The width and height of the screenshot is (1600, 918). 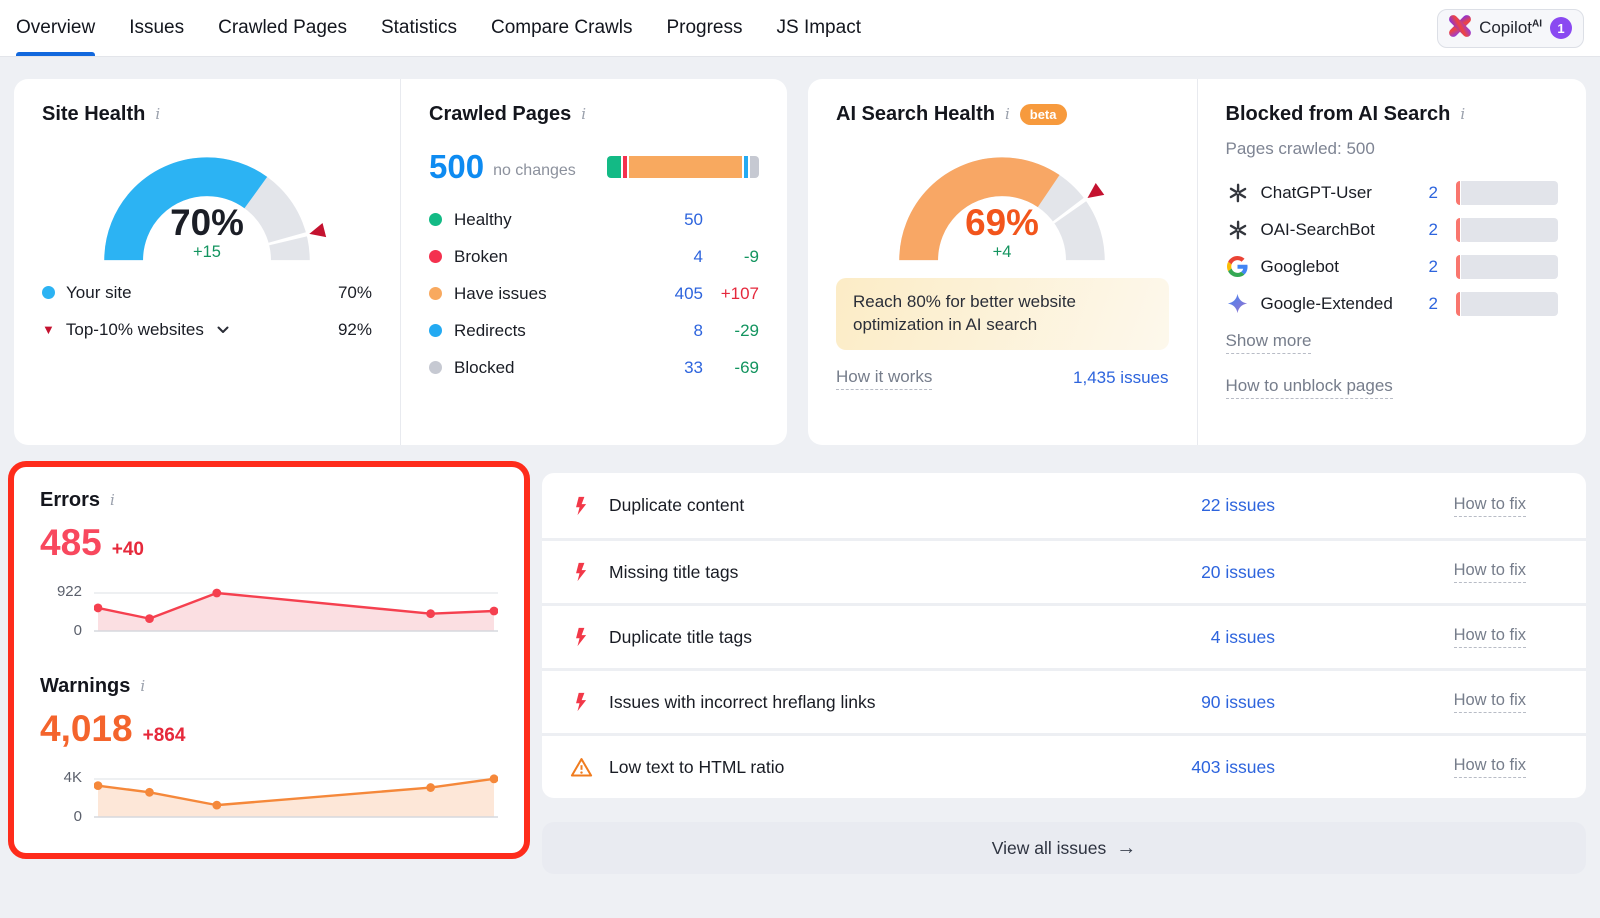 I want to click on bar-segment-have-issues, so click(x=685, y=166).